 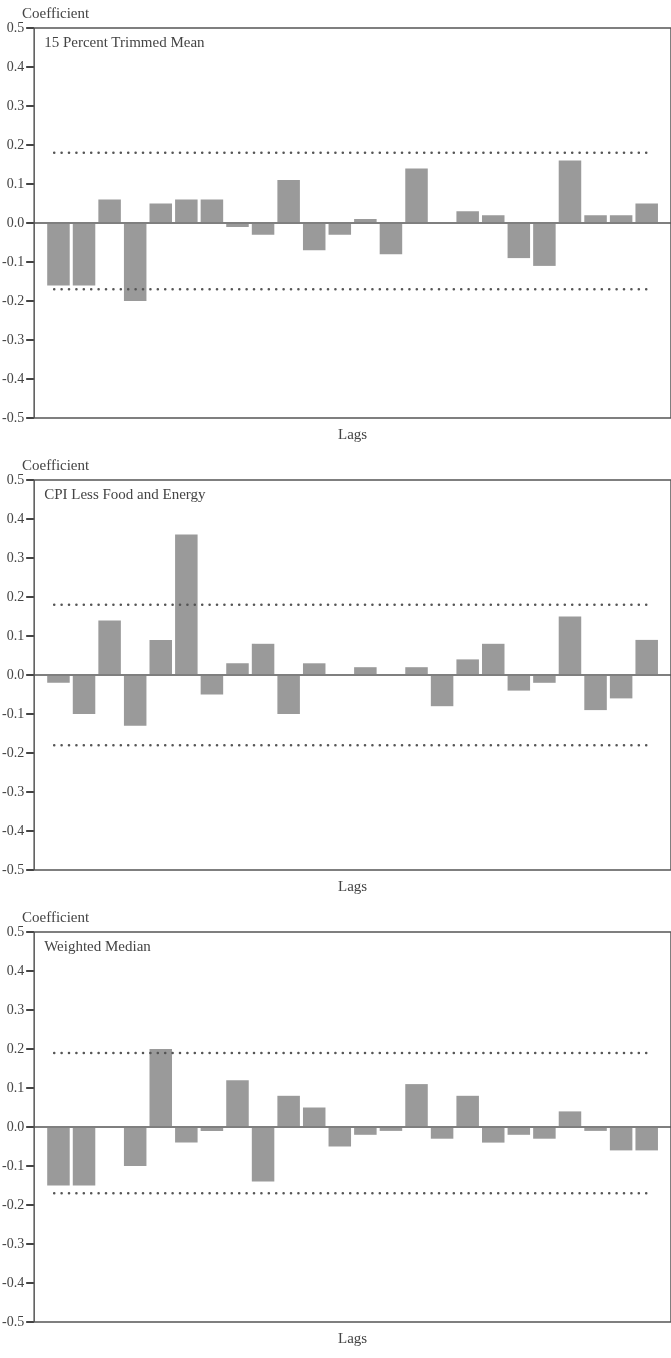 I want to click on chart-title: CPI Less Food and Energy, so click(x=125, y=494).